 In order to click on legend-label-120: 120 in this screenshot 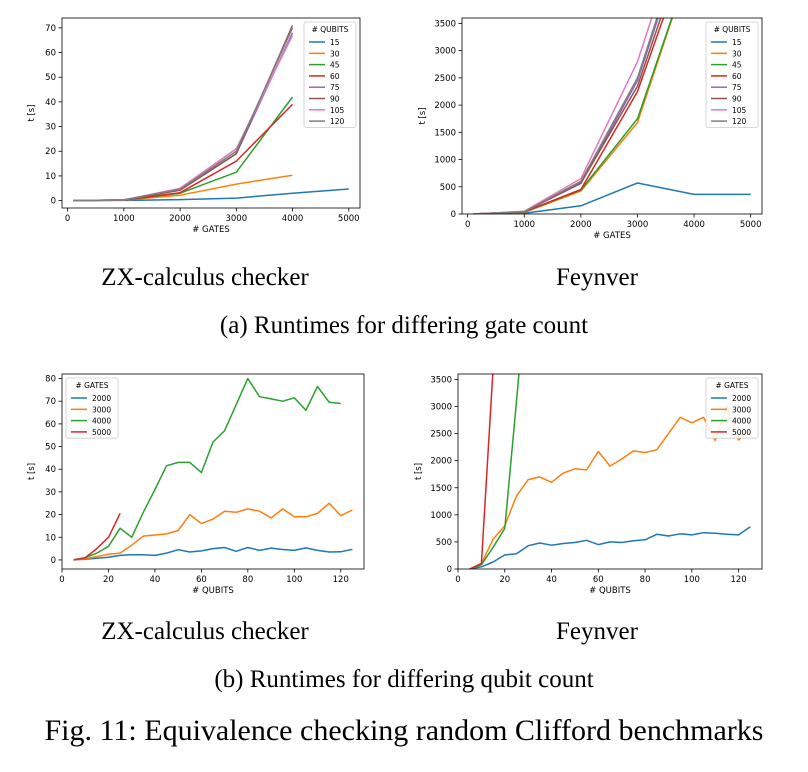, I will do `click(739, 121)`.